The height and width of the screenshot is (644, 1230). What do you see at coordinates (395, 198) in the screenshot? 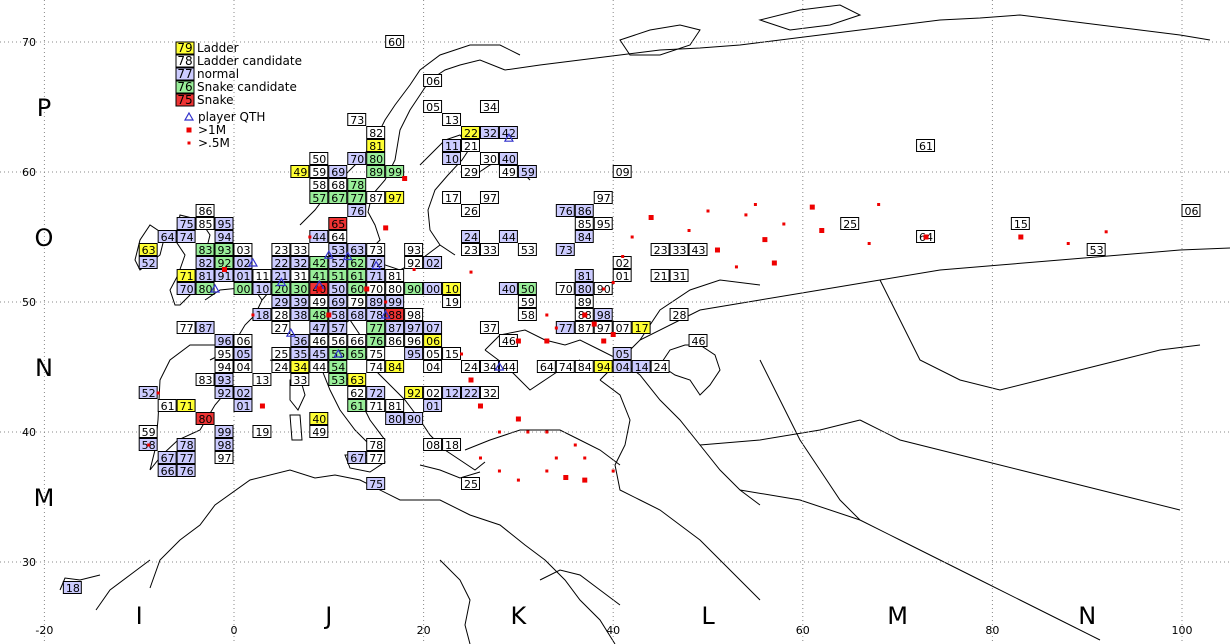
I see `square-code: 97` at bounding box center [395, 198].